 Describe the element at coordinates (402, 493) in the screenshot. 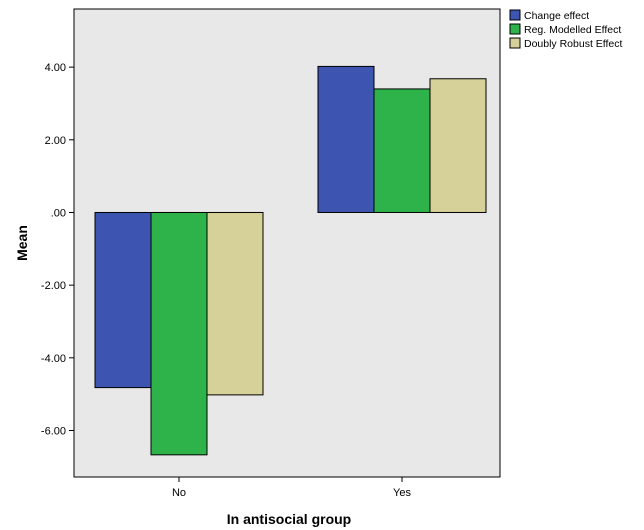

I see `x-tick-label: Yes` at that location.